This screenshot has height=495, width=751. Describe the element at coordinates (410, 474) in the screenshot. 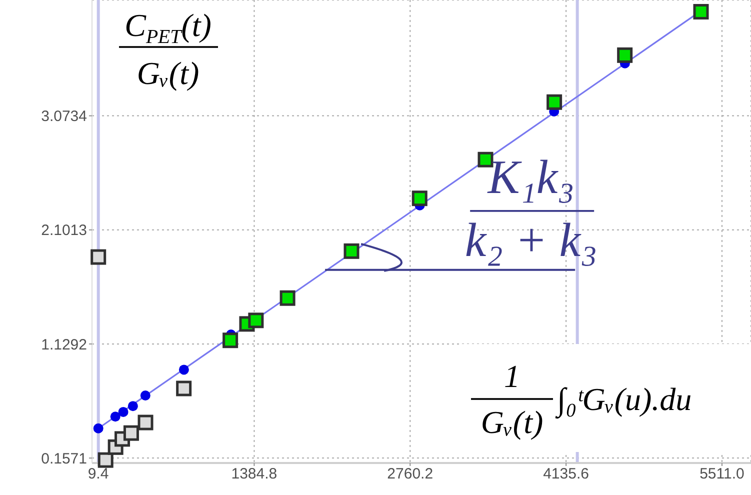

I see `x-tick-label: 2760.2` at that location.